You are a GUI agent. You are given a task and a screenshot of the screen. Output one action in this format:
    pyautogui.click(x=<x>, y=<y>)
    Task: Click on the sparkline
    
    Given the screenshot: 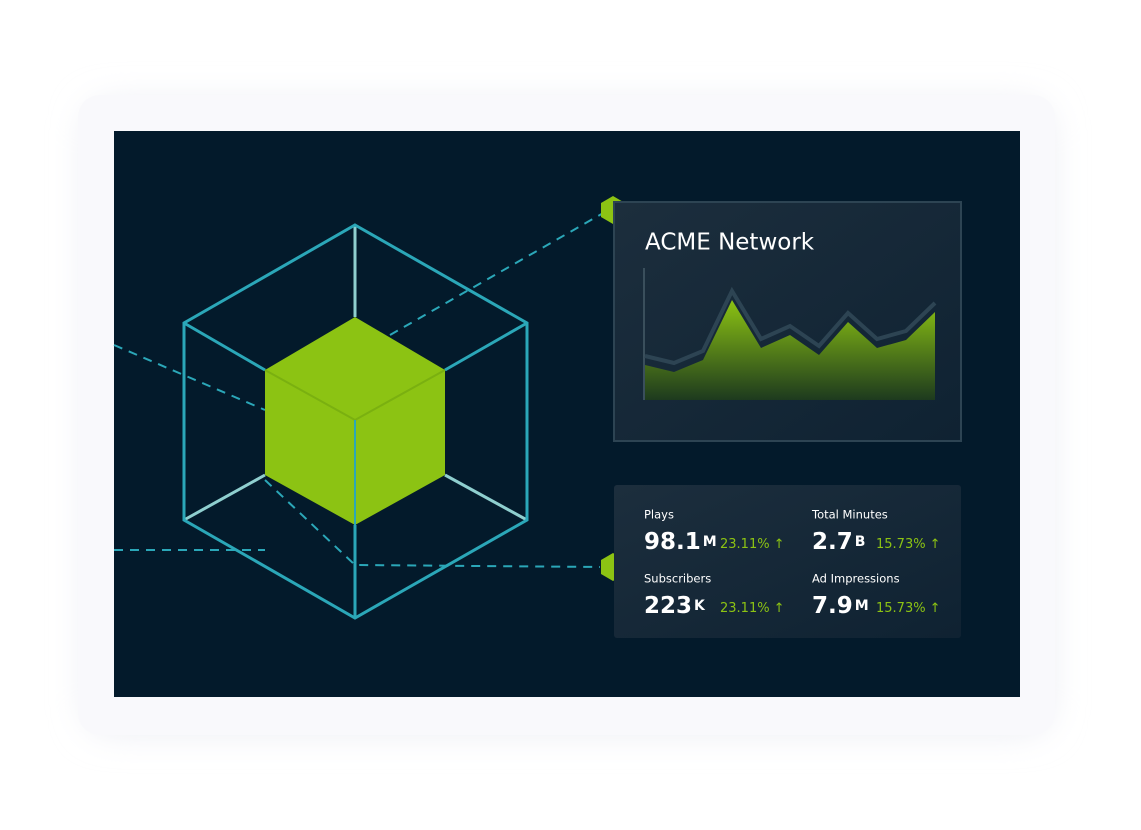 What is the action you would take?
    pyautogui.click(x=790, y=343)
    